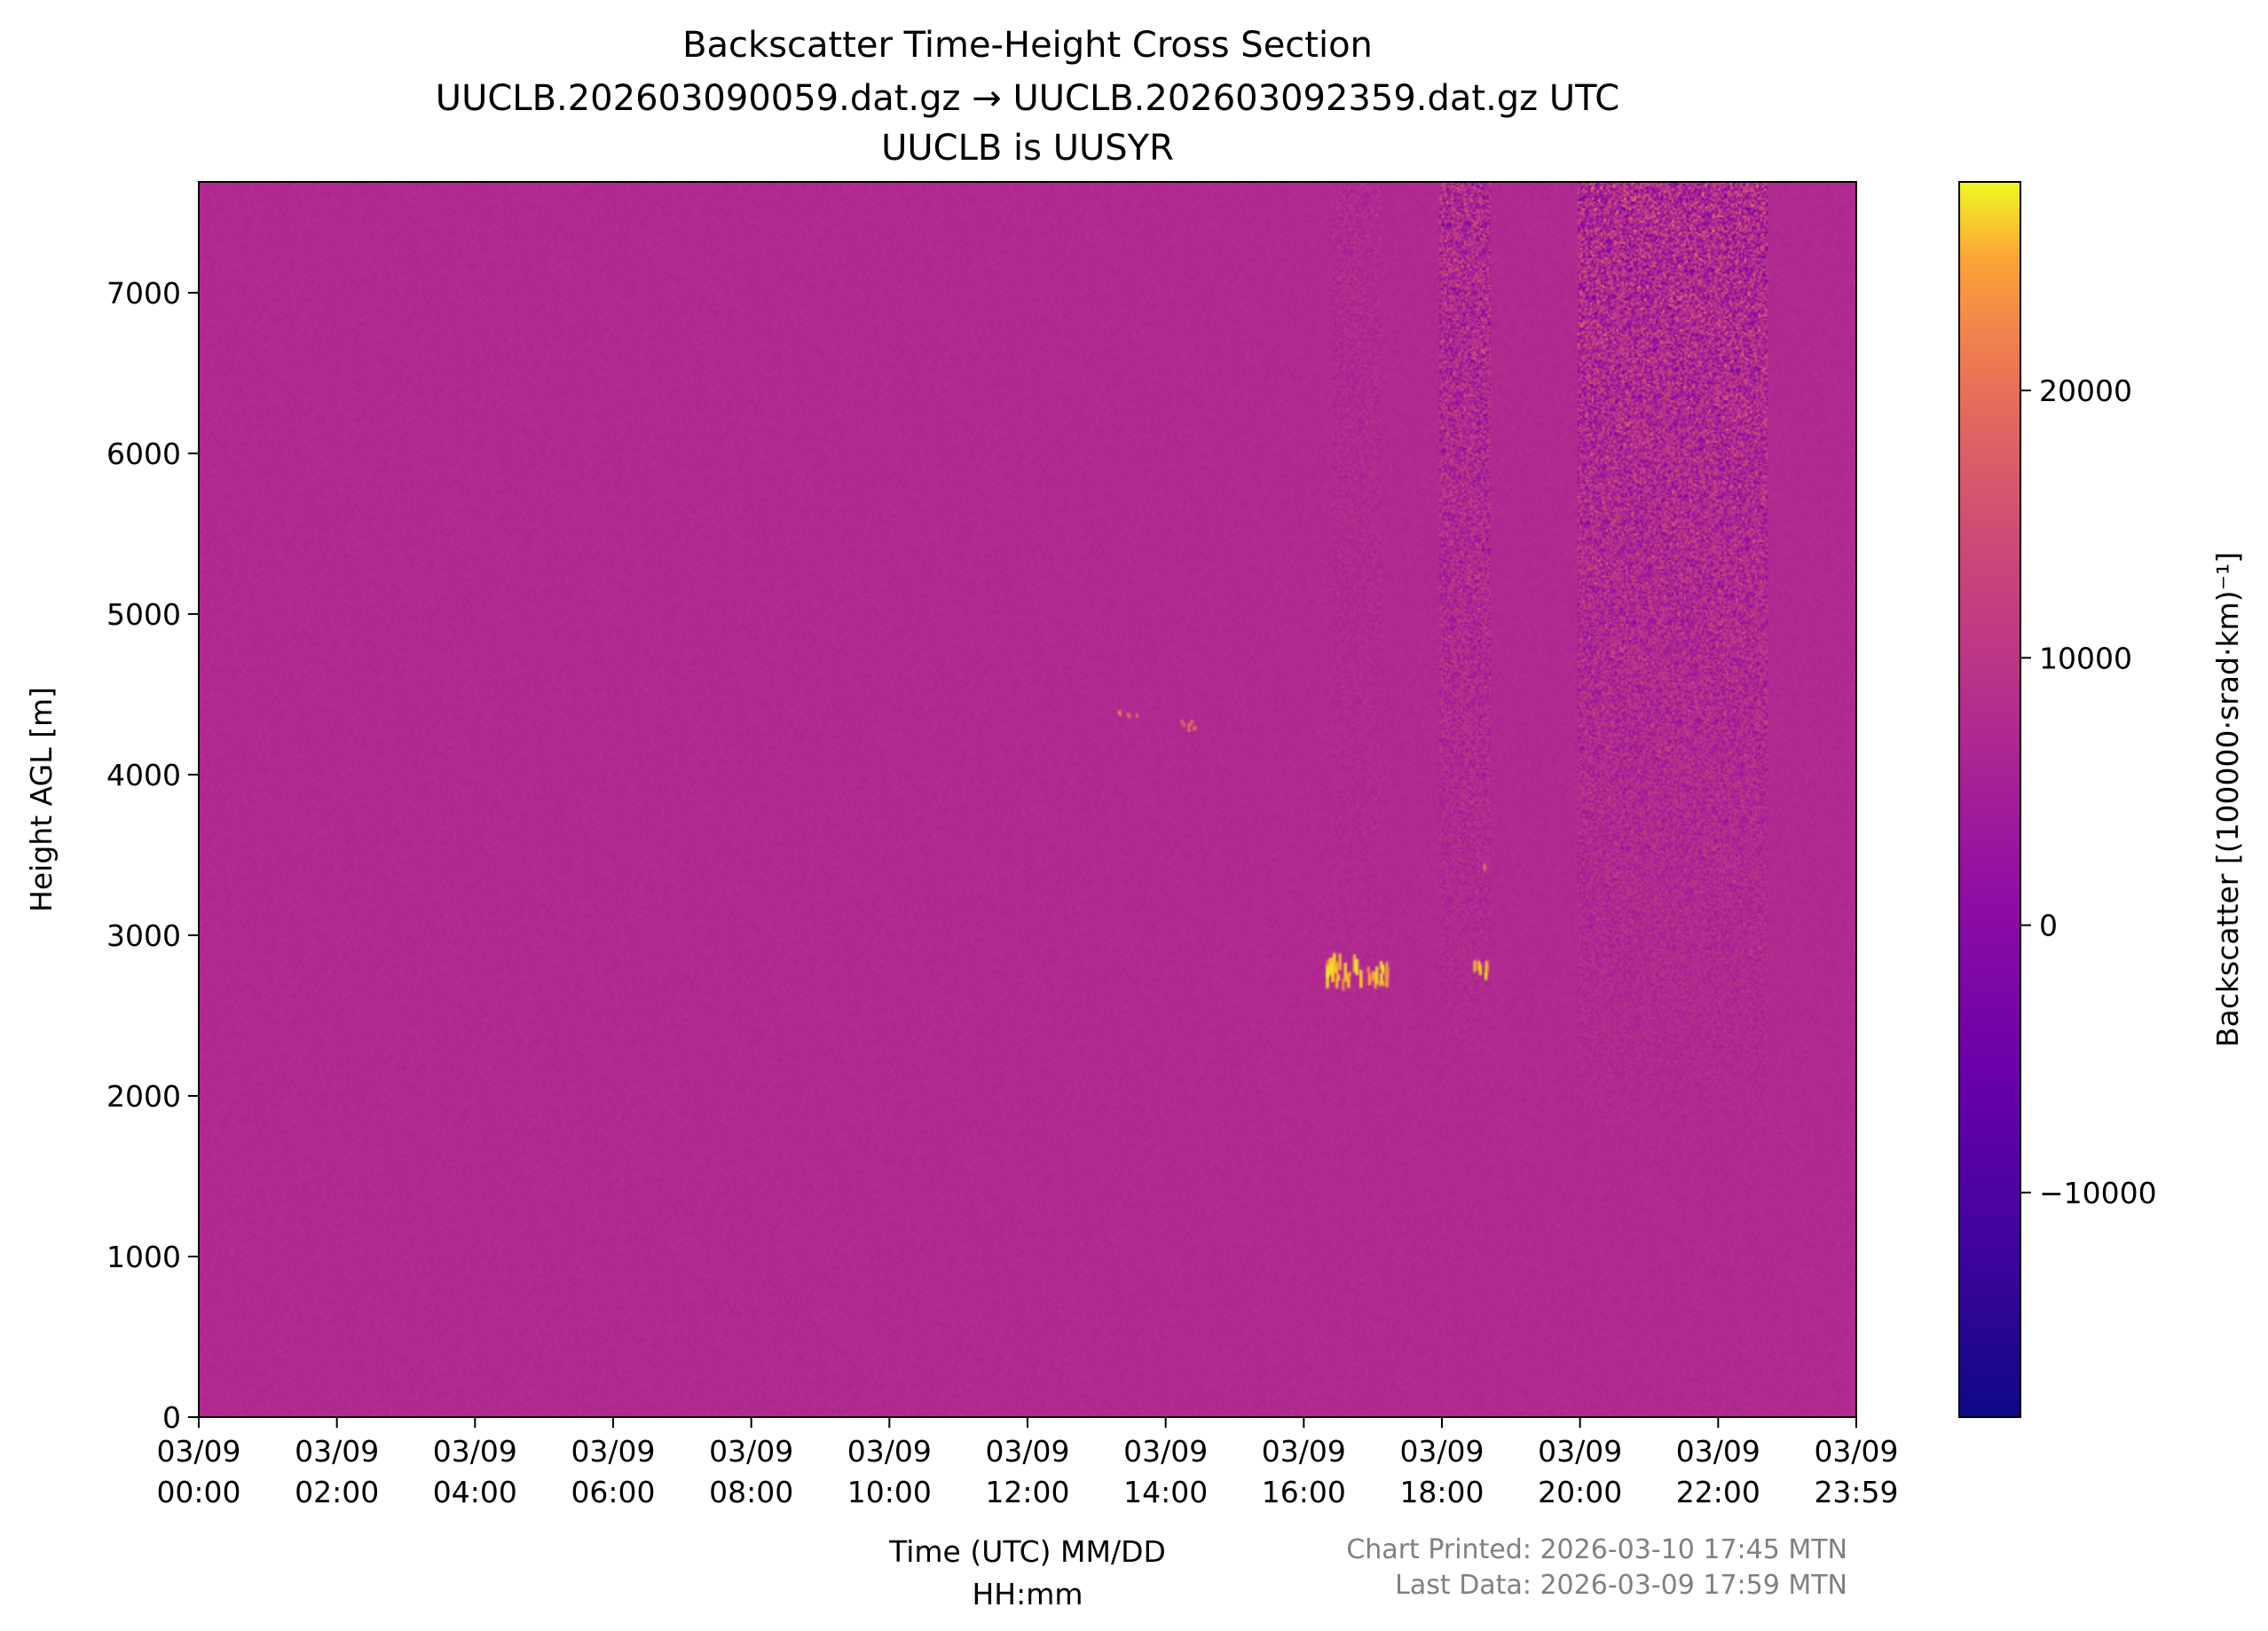 The height and width of the screenshot is (1631, 2268). I want to click on y-axis-label: Height AGL [m], so click(42, 799).